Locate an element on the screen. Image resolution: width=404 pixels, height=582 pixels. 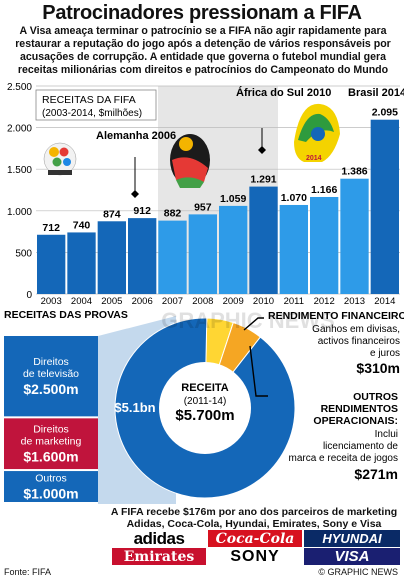
x-tick-label: 2003 is located at coordinates (51, 301).